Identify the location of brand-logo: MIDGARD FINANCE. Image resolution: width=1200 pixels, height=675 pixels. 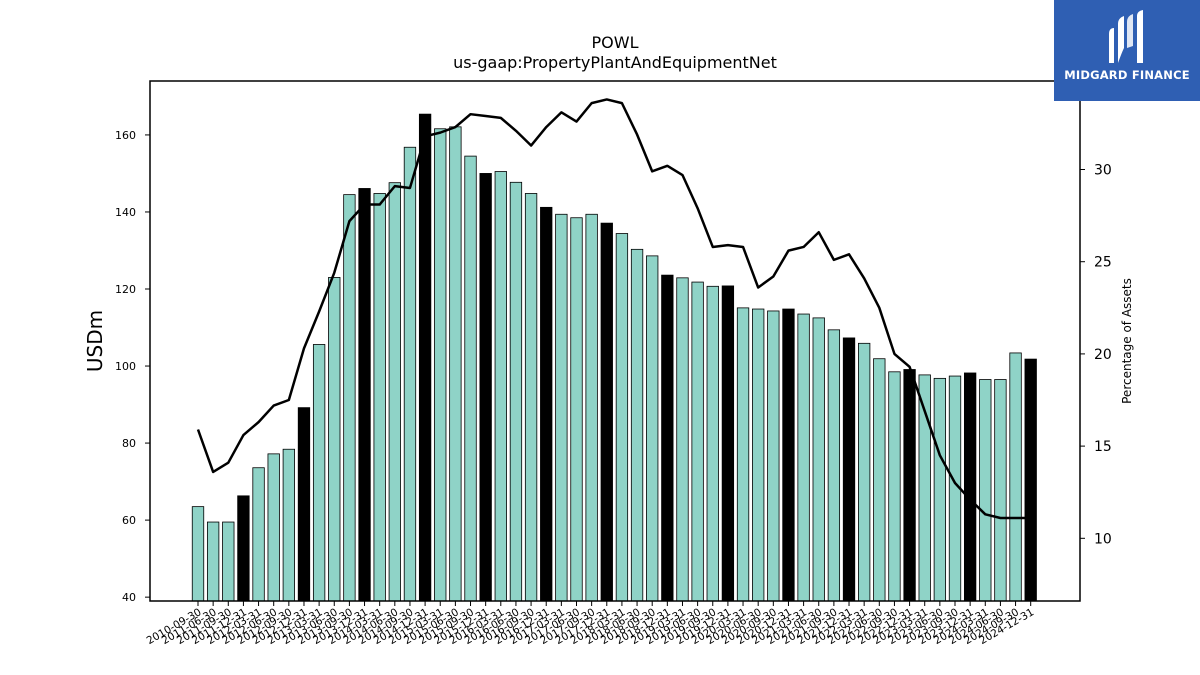
(1127, 50).